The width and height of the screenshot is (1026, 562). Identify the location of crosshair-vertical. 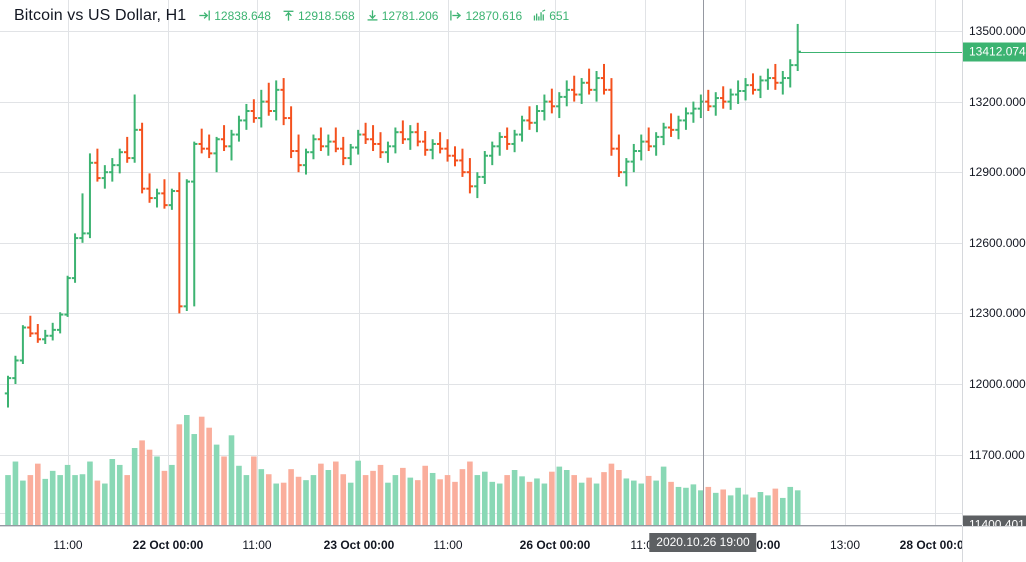
(703, 262).